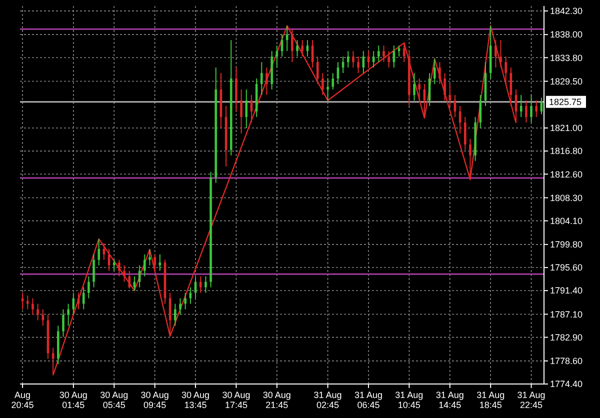  I want to click on y-tick-label: 1799.80, so click(566, 245).